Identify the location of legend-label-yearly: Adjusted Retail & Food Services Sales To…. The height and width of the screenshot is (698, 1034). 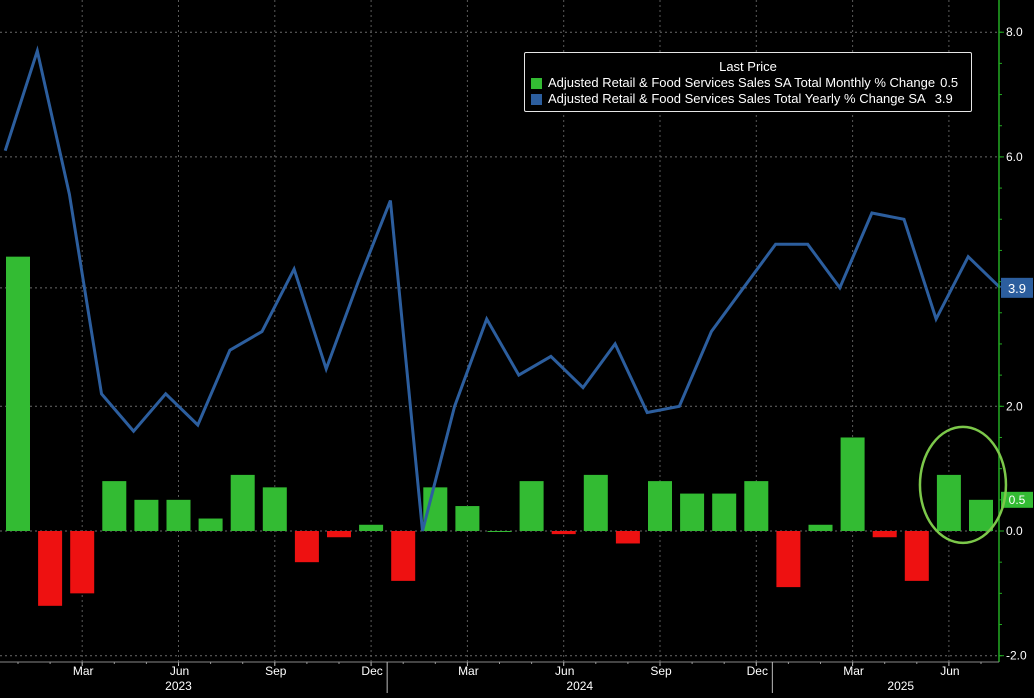
(737, 98).